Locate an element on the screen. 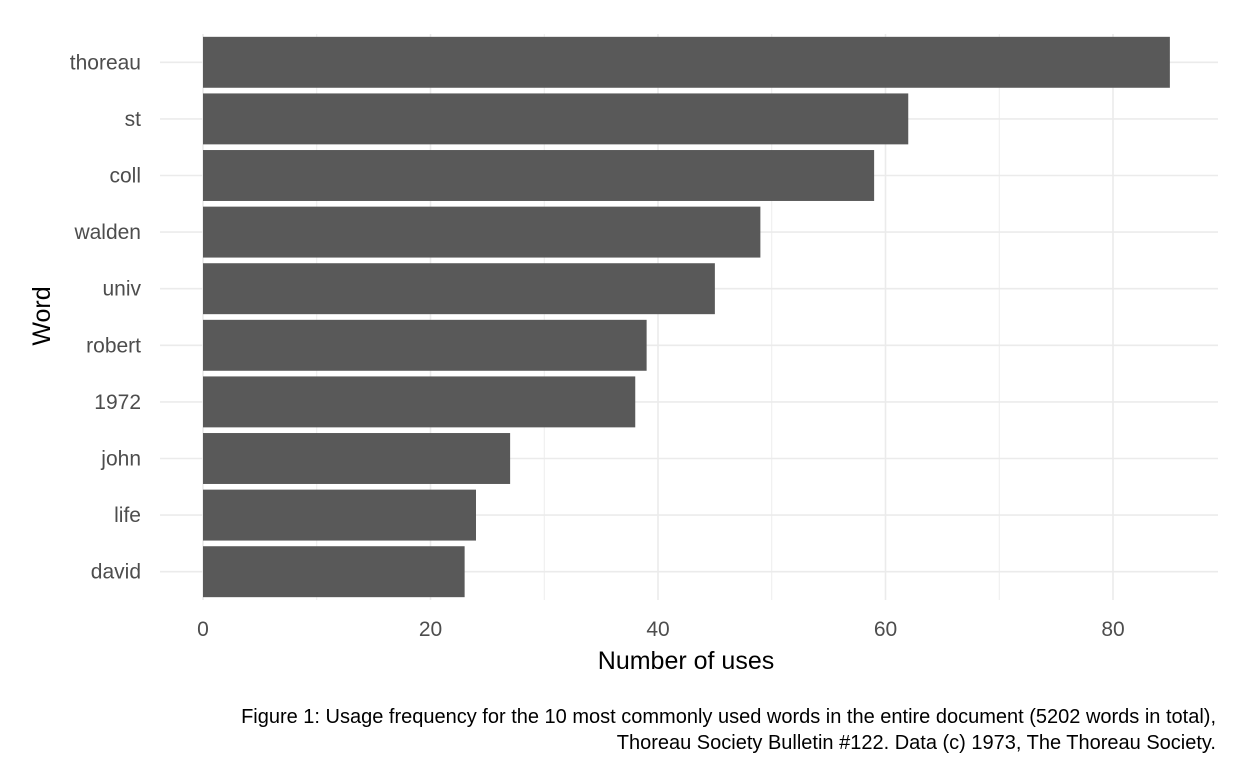 The height and width of the screenshot is (768, 1248). x-tick-labels: 0 20 40 60 80 is located at coordinates (661, 629).